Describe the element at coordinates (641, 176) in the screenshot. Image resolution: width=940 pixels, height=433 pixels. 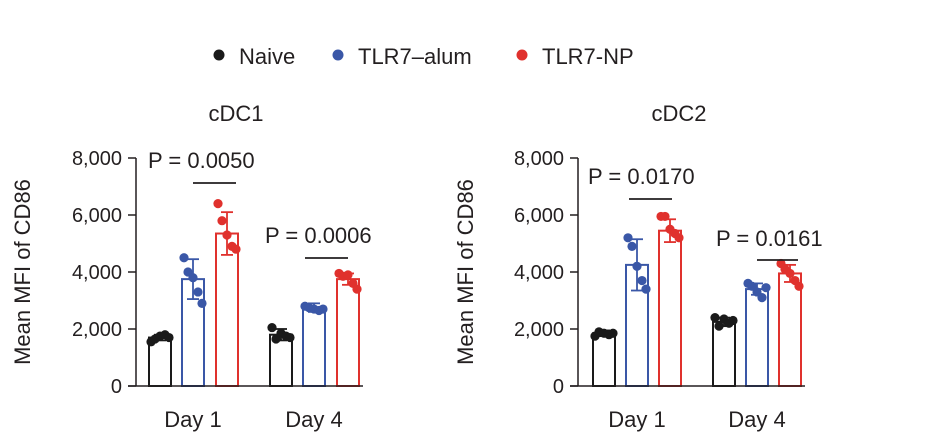
I see `p-value-annotation: P = 0.0170` at that location.